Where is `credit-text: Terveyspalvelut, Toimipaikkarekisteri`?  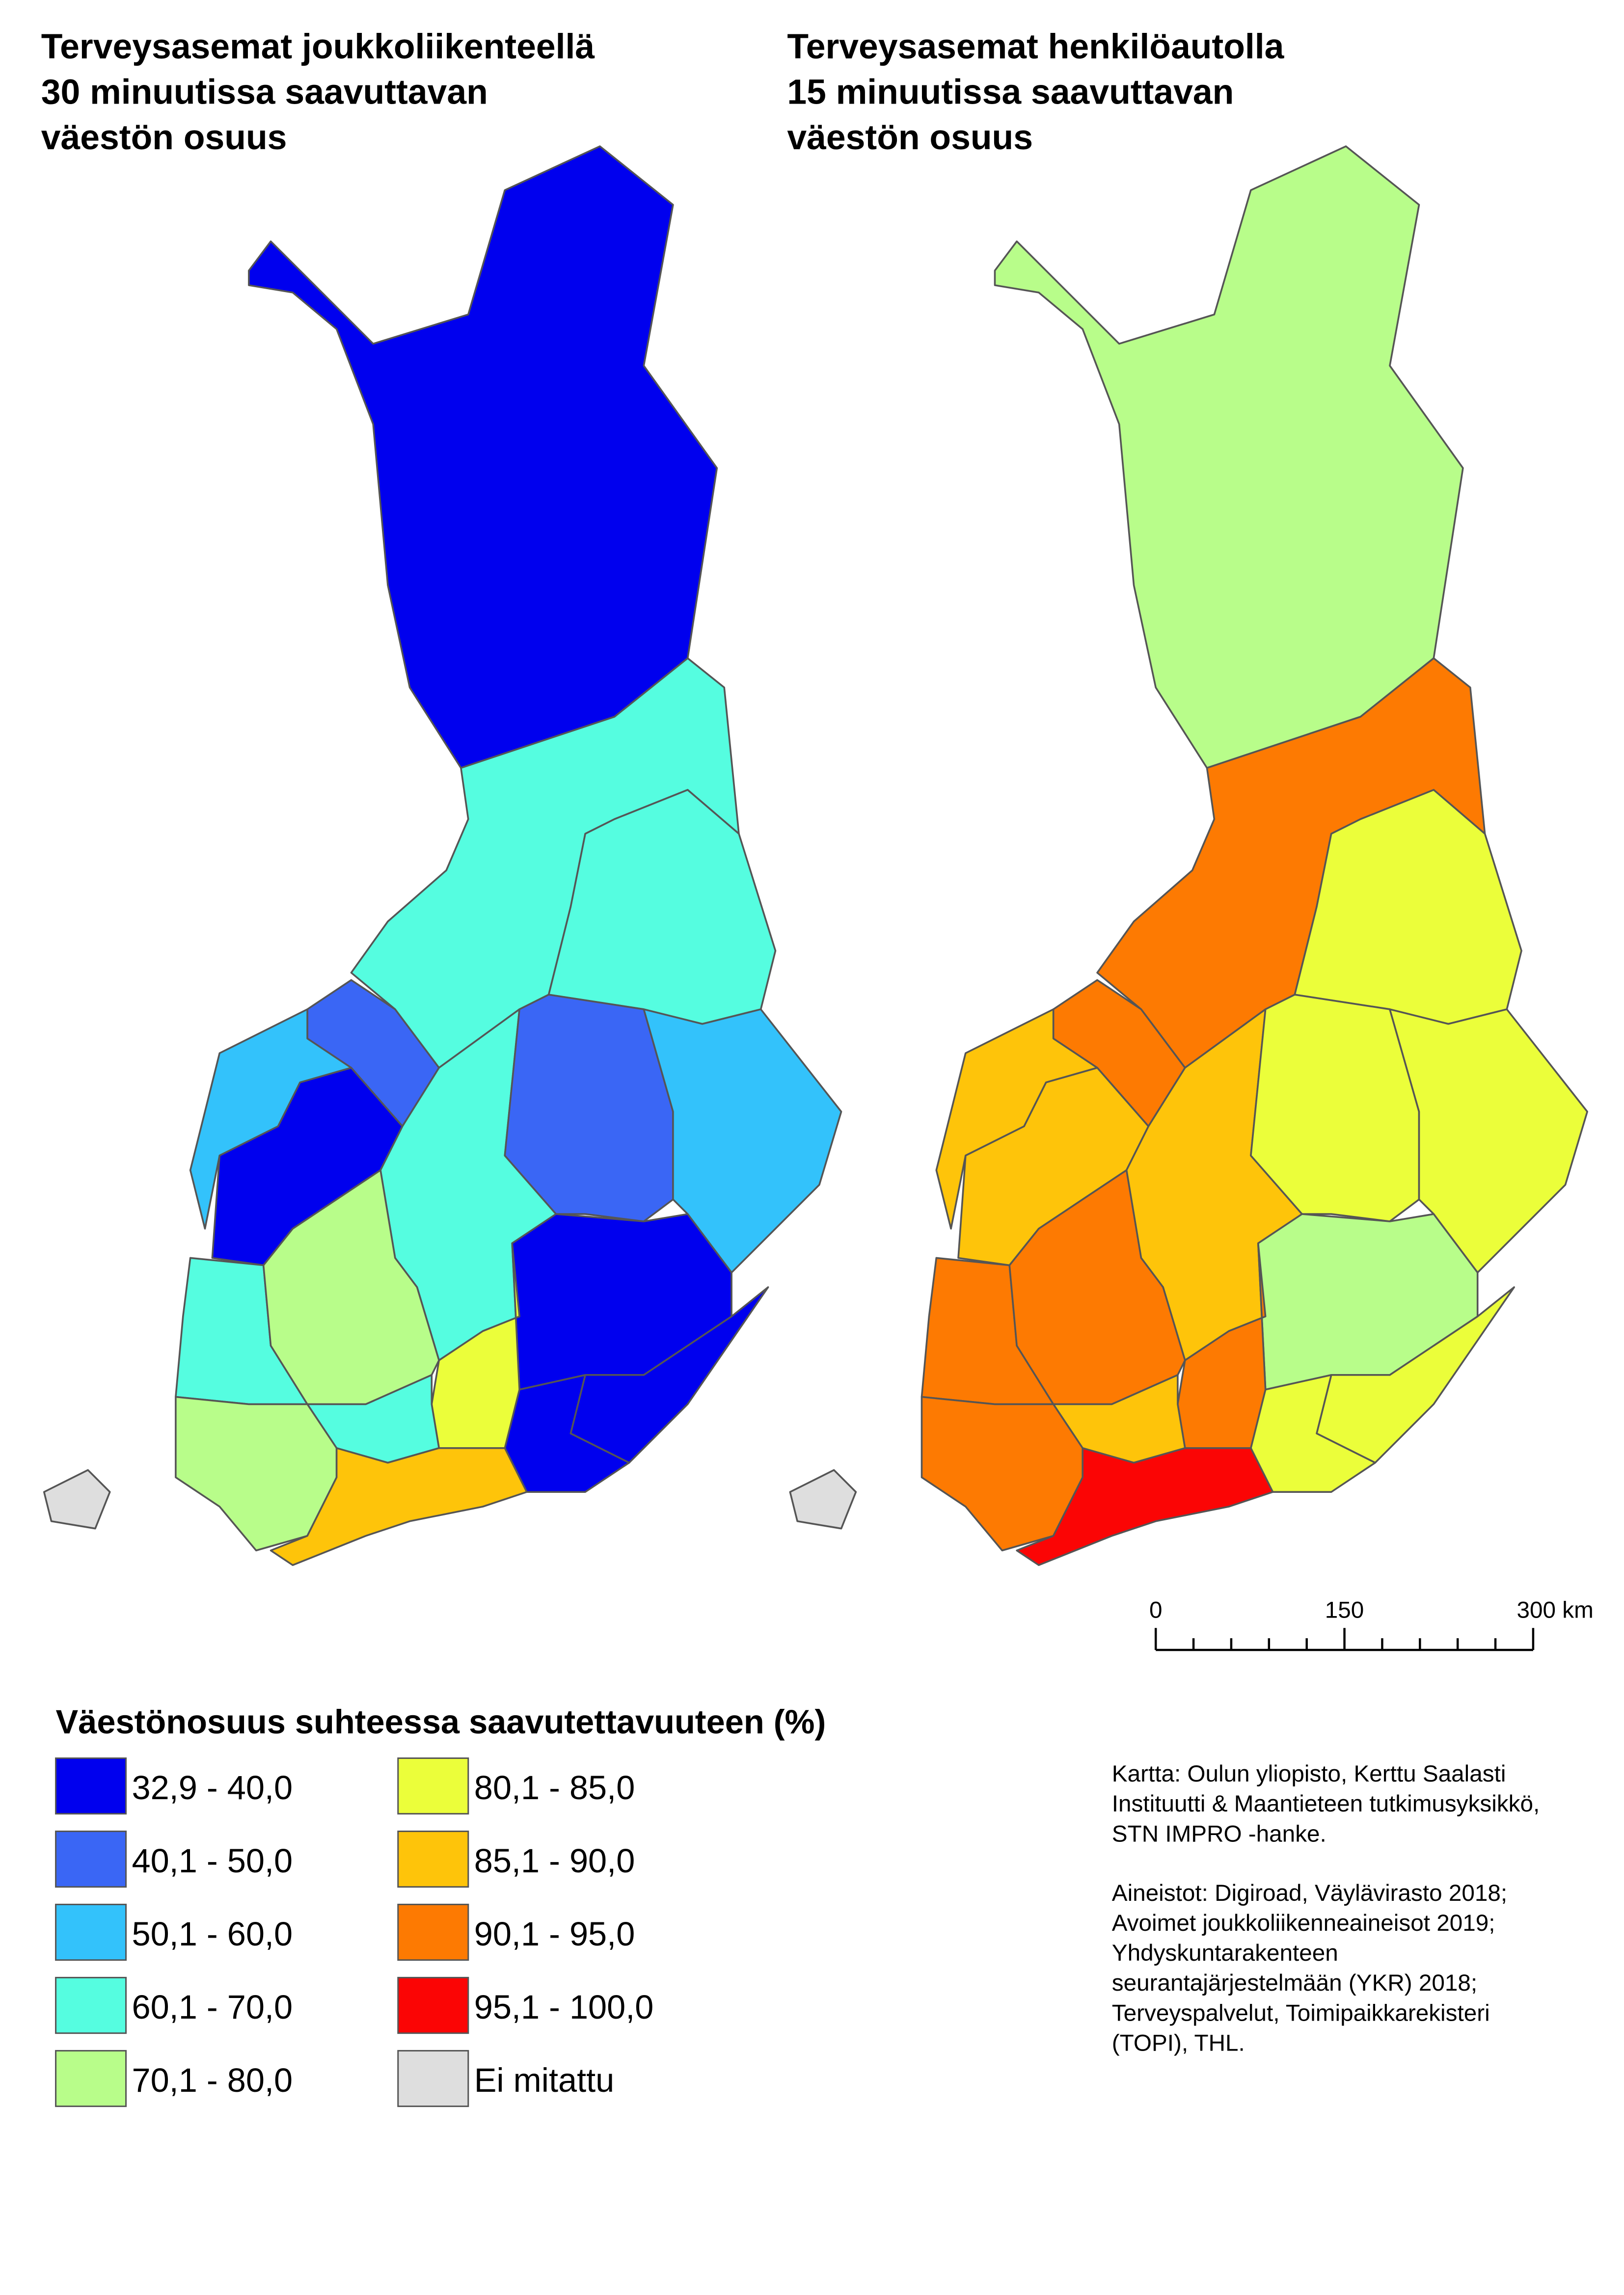 credit-text: Terveyspalvelut, Toimipaikkarekisteri is located at coordinates (1301, 2013).